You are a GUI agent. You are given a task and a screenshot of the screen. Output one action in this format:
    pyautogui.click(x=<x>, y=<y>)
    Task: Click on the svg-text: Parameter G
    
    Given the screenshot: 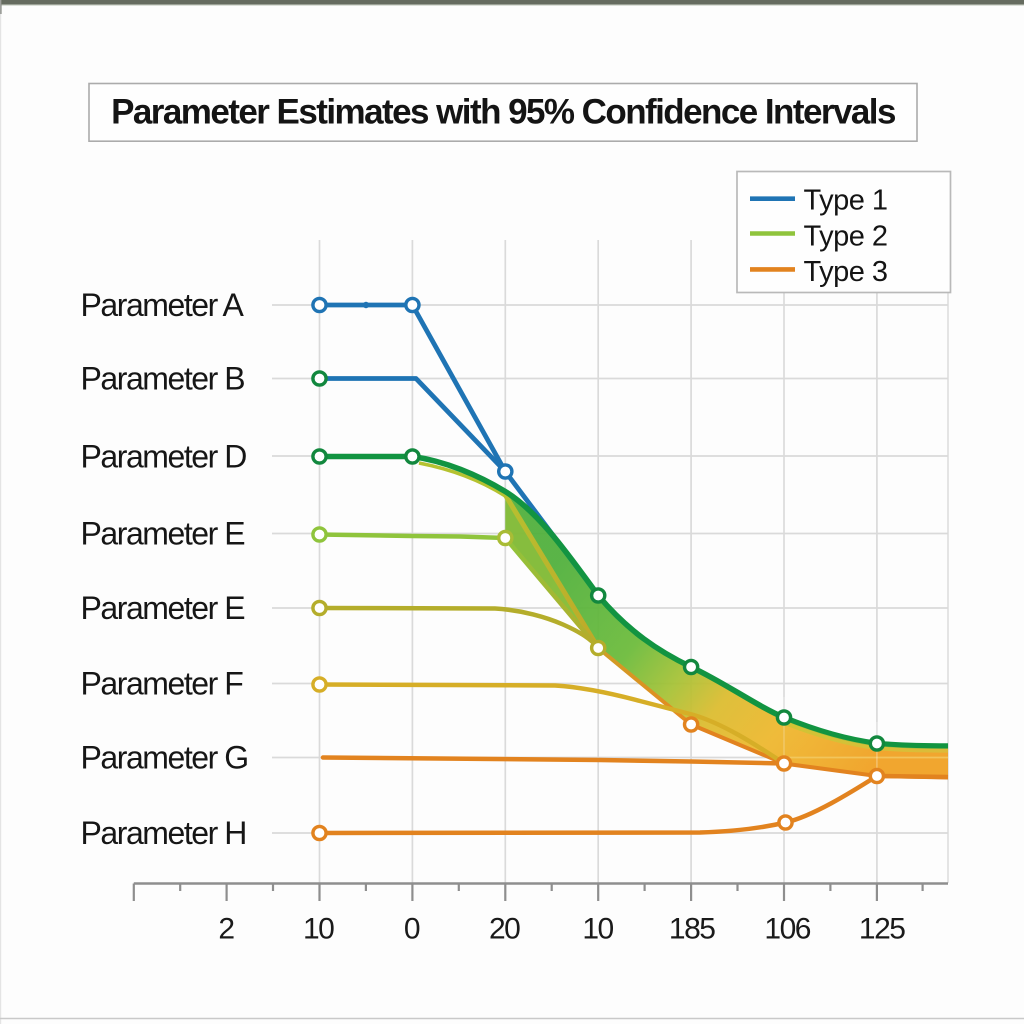 What is the action you would take?
    pyautogui.click(x=164, y=758)
    